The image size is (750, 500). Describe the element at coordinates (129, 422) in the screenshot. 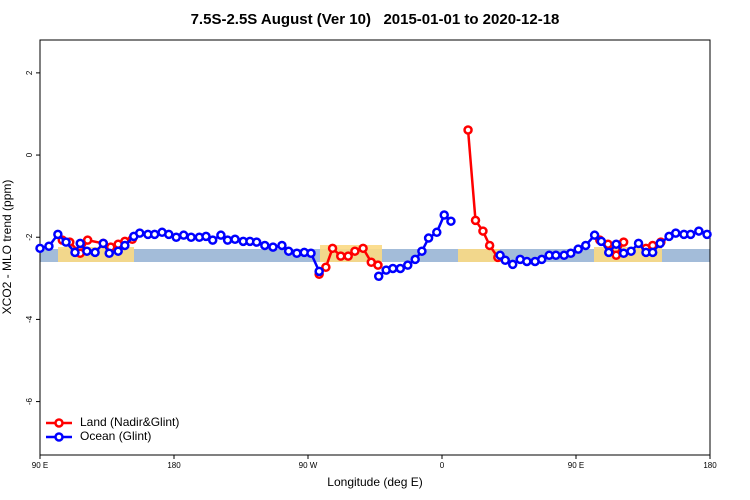

I see `legend-label: Land (Nadir&Glint)` at that location.